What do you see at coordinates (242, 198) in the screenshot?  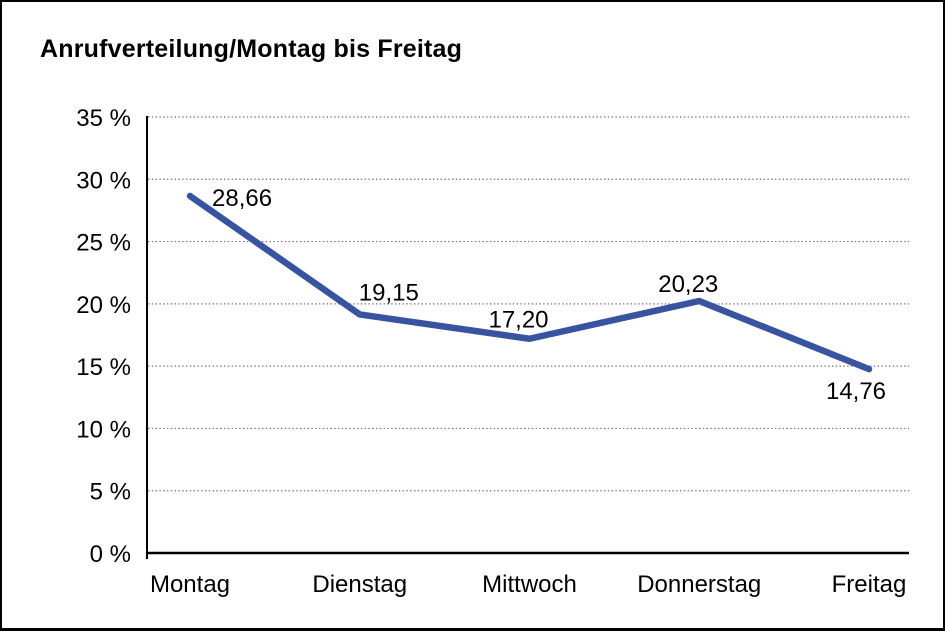 I see `data-label: 28,66` at bounding box center [242, 198].